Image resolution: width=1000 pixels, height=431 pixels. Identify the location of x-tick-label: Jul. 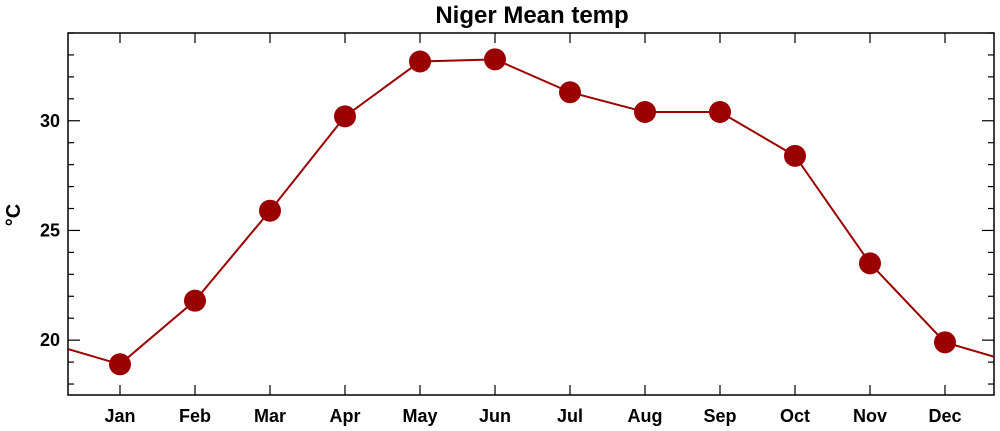
(570, 416).